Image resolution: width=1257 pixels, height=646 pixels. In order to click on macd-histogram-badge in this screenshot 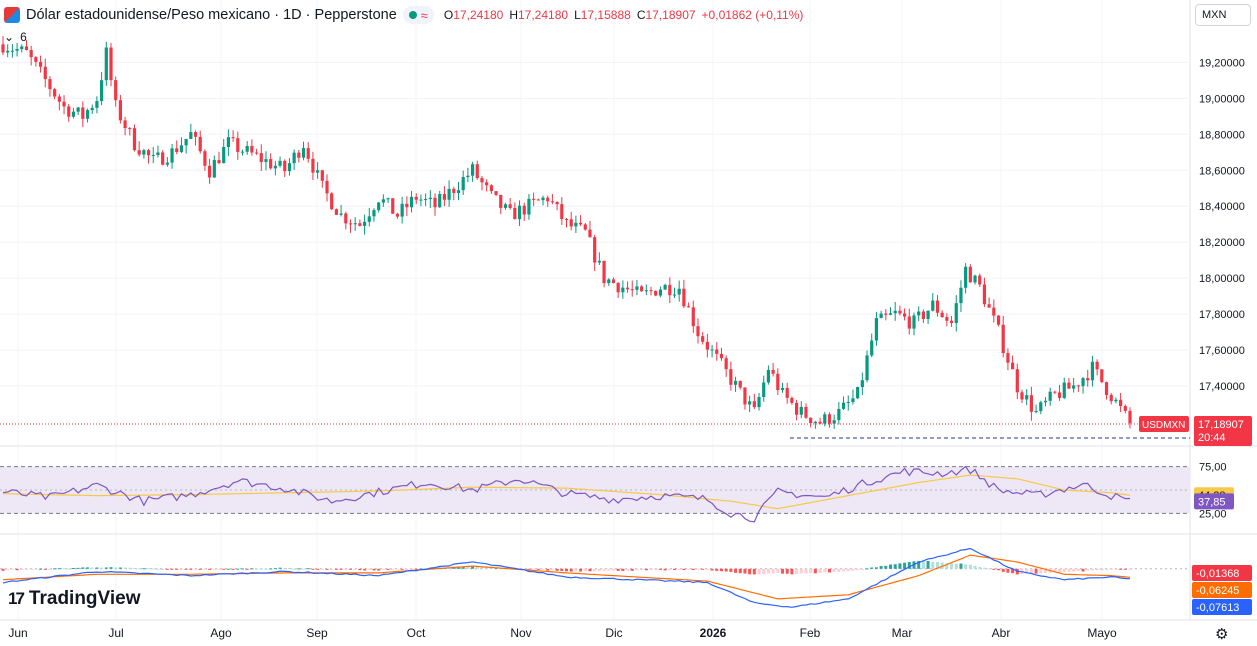, I will do `click(1222, 573)`.